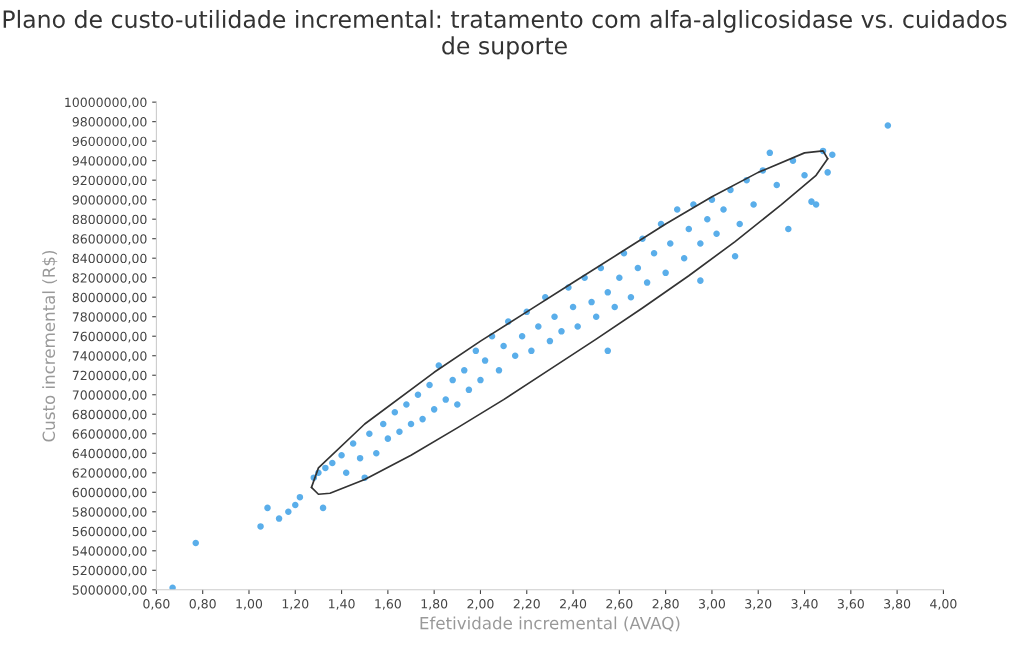 This screenshot has width=1009, height=659. I want to click on y-tick-label: 9000000,00, so click(109, 200).